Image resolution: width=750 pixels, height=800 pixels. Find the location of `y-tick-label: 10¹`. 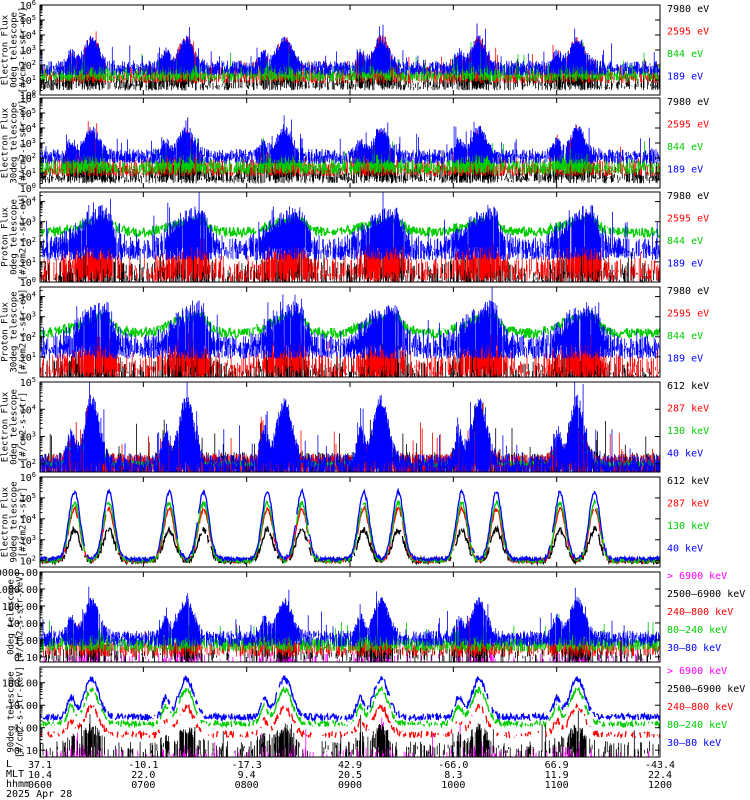

y-tick-label: 10¹ is located at coordinates (28, 173).